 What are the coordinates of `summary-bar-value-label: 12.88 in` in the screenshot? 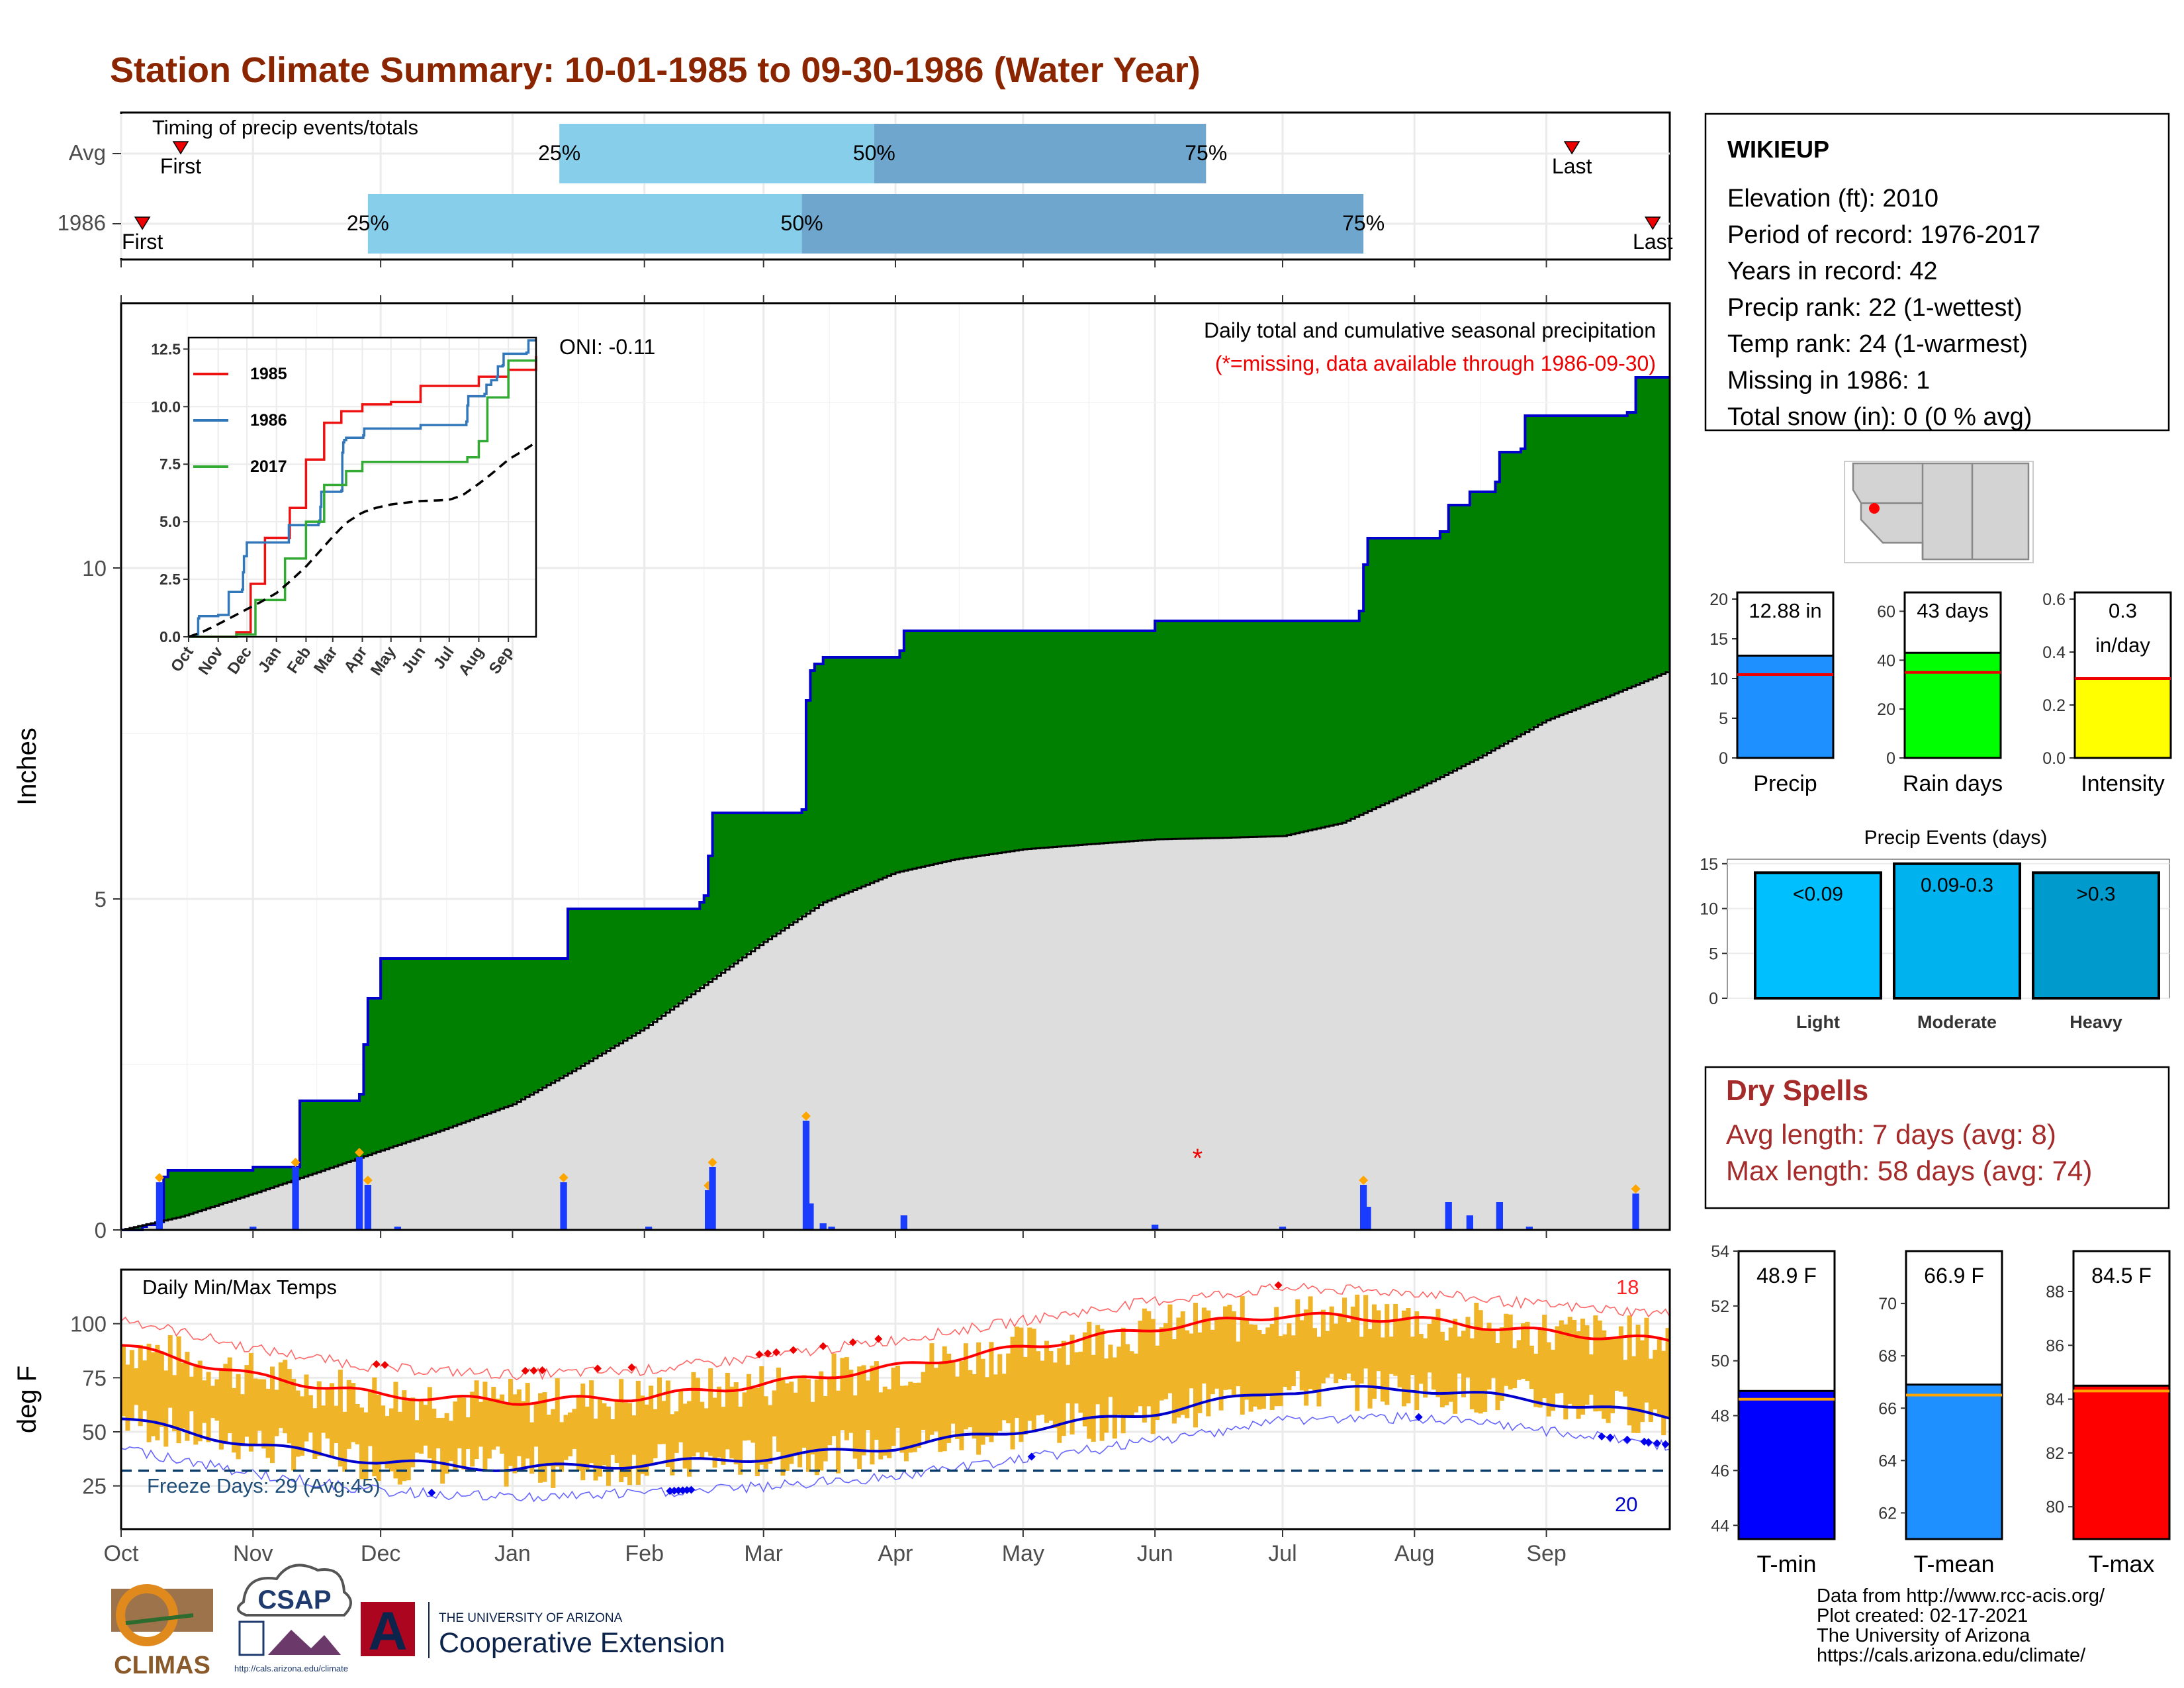 It's located at (1785, 610).